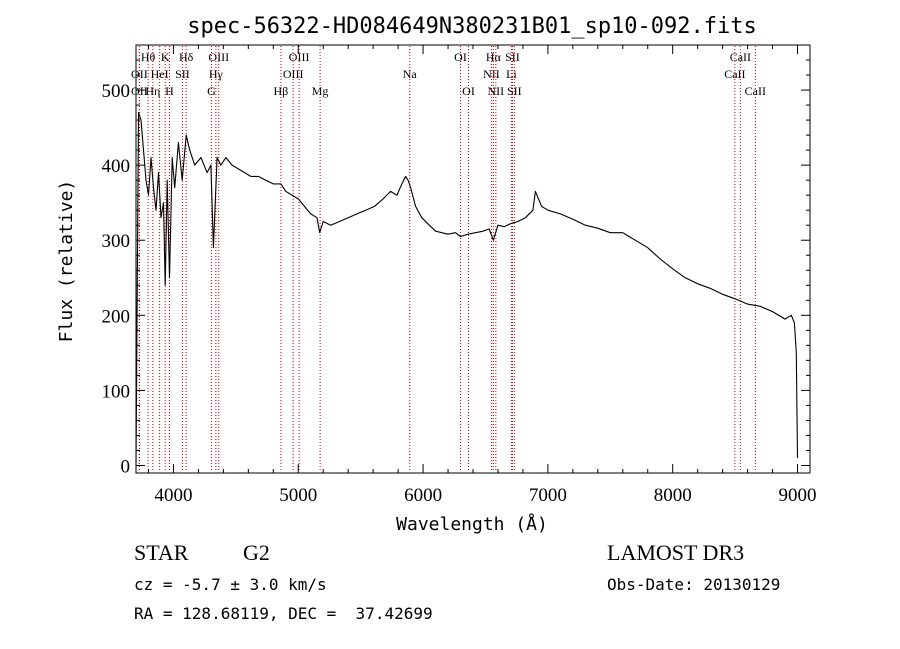 This screenshot has height=649, width=900. Describe the element at coordinates (139, 91) in the screenshot. I see `spectral-line-label: OII` at that location.